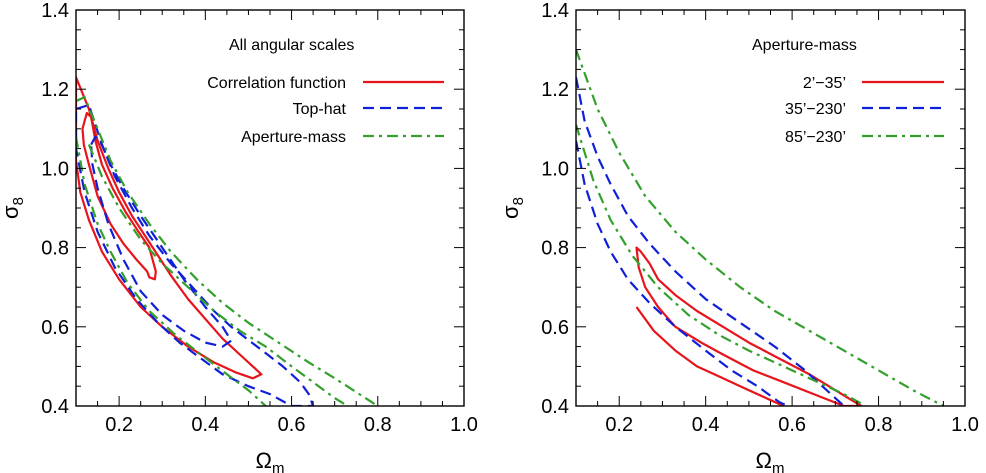 The height and width of the screenshot is (473, 986). Describe the element at coordinates (824, 83) in the screenshot. I see `legend-label-0: 2’−35’` at that location.